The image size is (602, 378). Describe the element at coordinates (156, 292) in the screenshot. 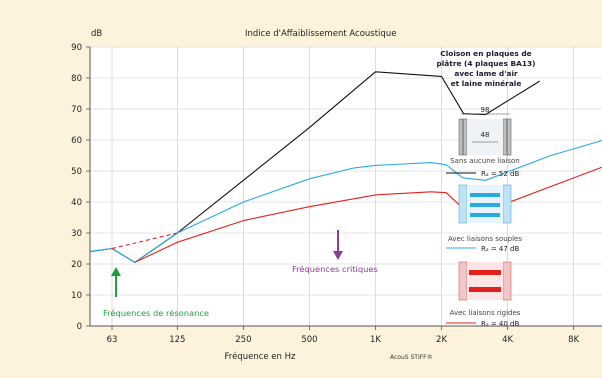

I see `resonance-annotation: Fréquences de résonance` at that location.